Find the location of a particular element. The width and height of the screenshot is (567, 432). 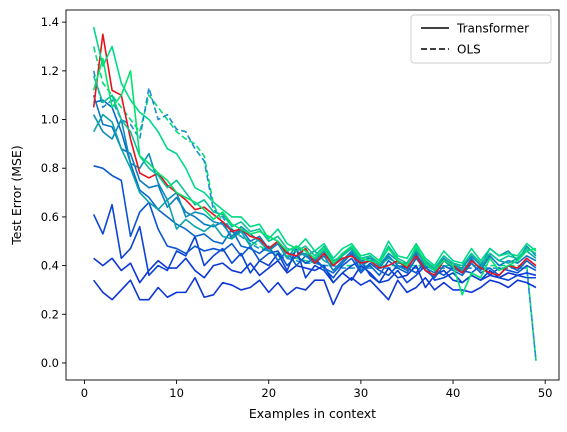

legend-label-ols: OLS is located at coordinates (469, 50).